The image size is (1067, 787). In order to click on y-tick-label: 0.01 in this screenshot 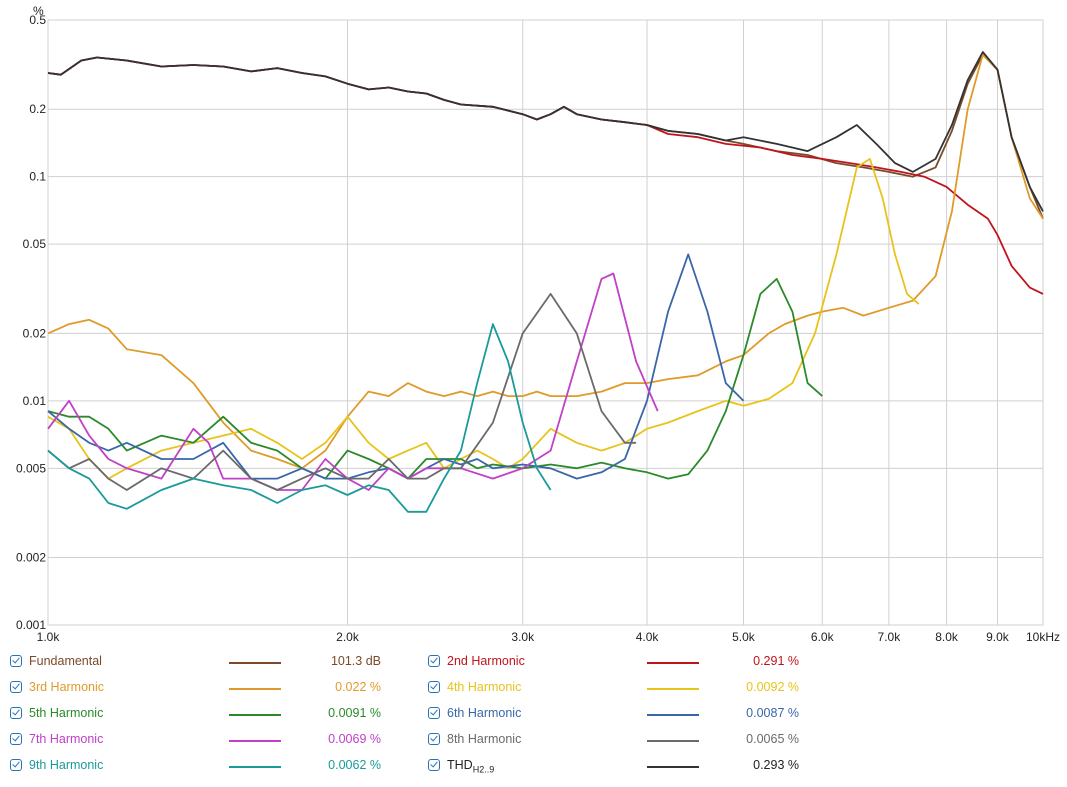, I will do `click(35, 401)`.